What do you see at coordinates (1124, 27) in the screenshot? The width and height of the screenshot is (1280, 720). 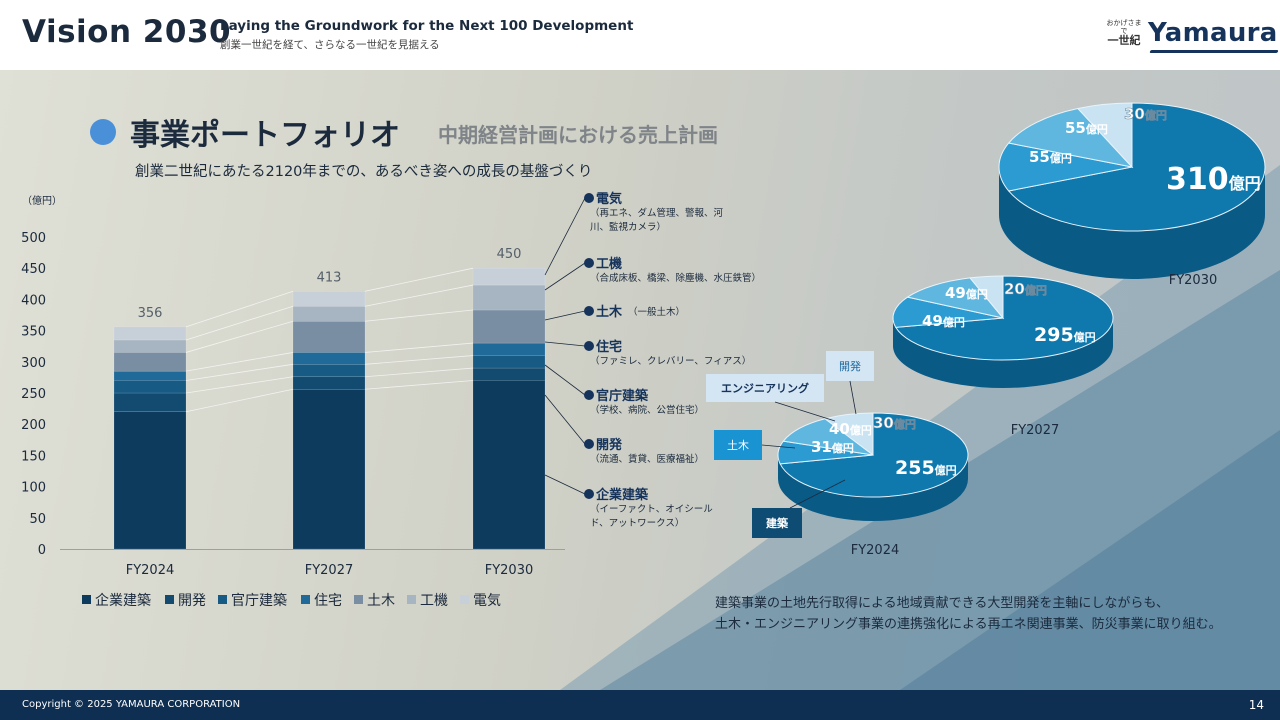 I see `logo-tag-small: おかげさまで` at bounding box center [1124, 27].